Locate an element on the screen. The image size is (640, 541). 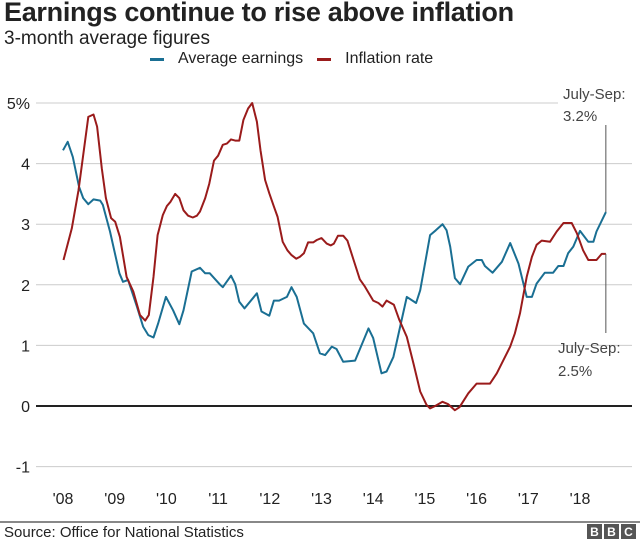
y-tick-label: 4 is located at coordinates (25, 165).